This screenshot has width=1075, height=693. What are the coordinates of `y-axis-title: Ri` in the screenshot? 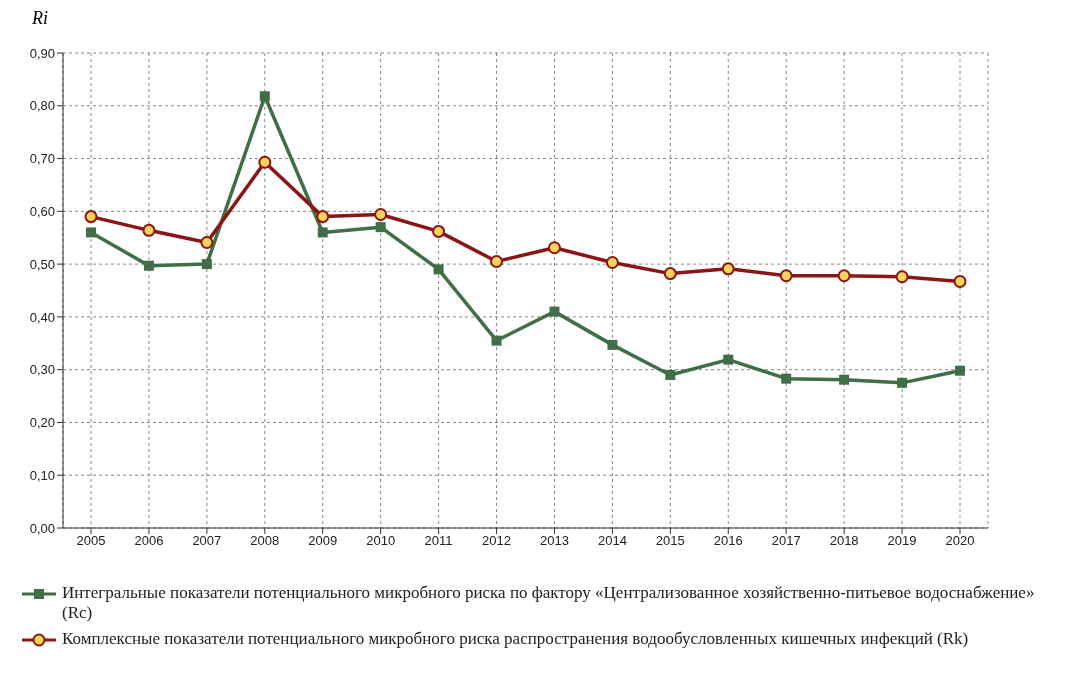 It's located at (40, 18).